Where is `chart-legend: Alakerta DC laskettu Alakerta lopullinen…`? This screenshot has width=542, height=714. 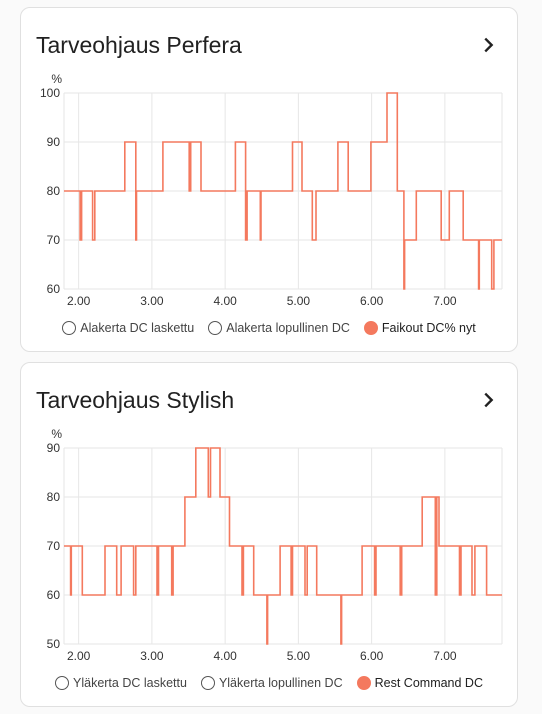
chart-legend: Alakerta DC laskettu Alakerta lopullinen… is located at coordinates (269, 328).